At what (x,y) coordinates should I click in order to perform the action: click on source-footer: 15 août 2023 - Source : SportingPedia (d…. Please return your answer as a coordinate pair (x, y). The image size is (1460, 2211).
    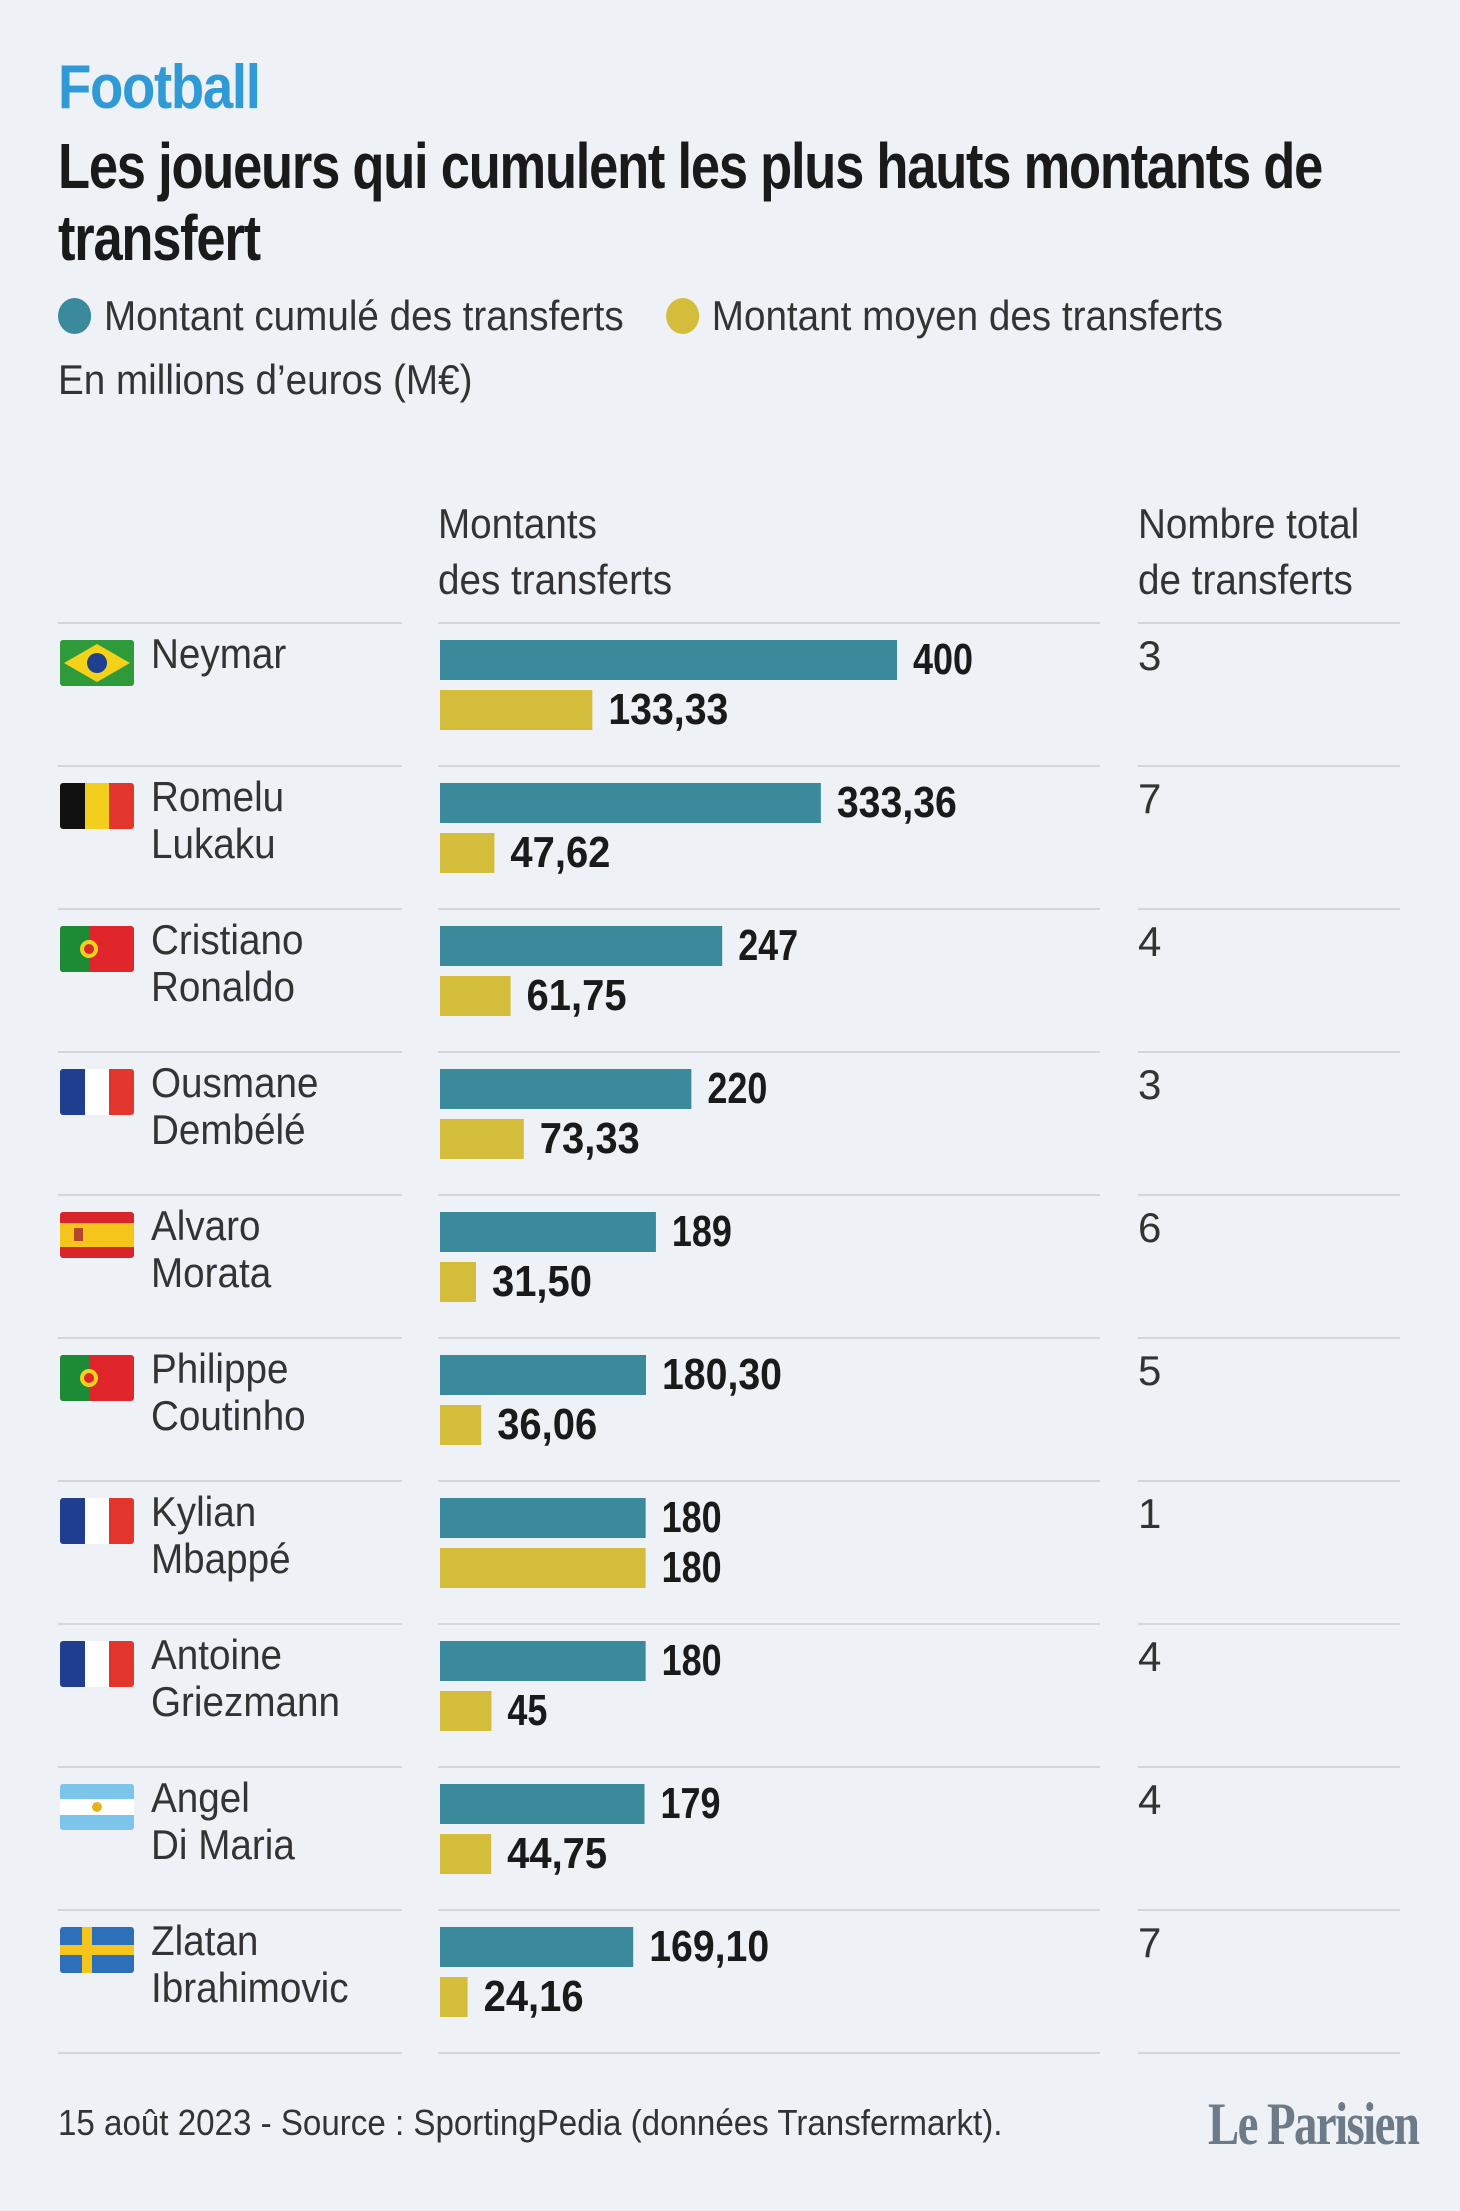
    Looking at the image, I should click on (530, 2122).